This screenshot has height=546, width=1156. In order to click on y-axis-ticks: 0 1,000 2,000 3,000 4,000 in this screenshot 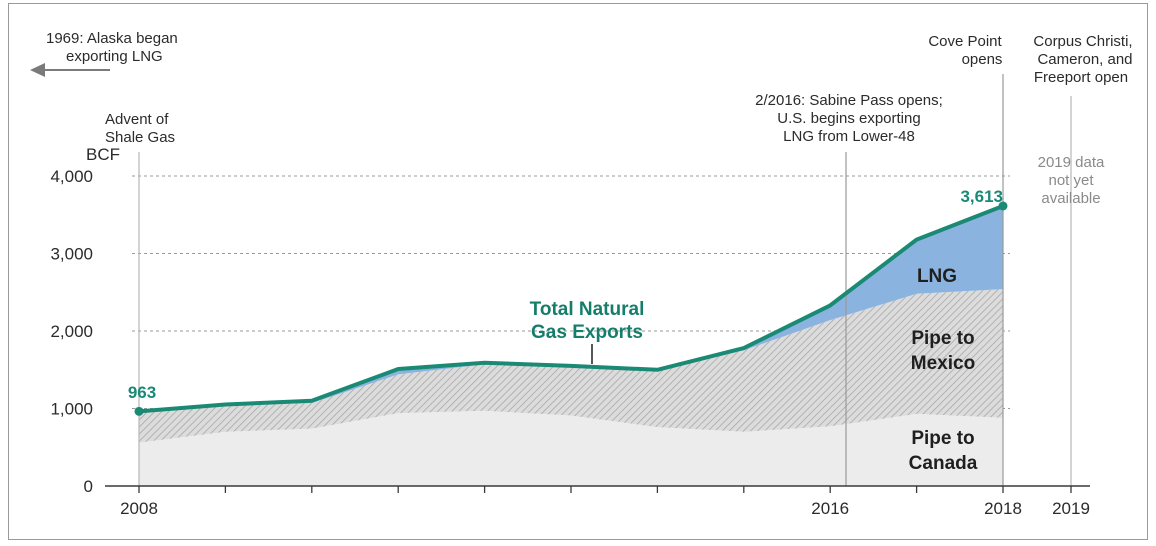, I will do `click(71, 331)`.